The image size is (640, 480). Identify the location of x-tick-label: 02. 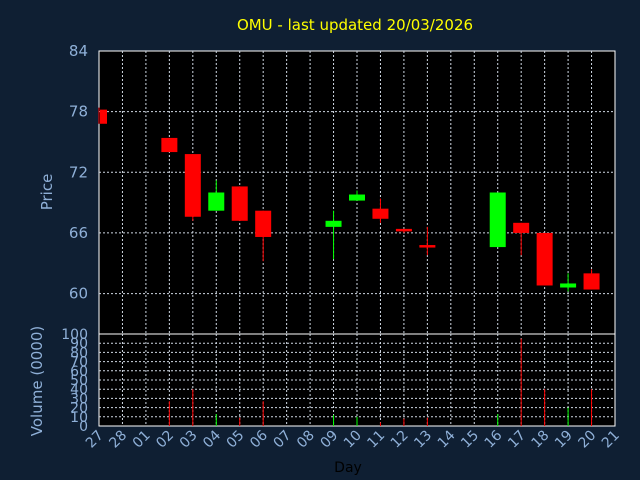
(165, 440).